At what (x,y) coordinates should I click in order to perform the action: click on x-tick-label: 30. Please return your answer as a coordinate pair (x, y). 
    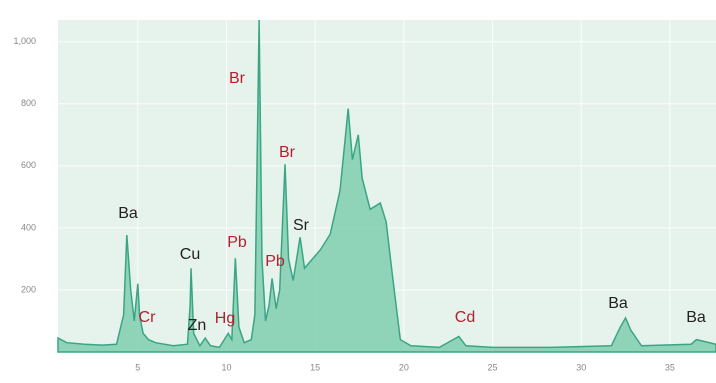
    Looking at the image, I should click on (581, 367).